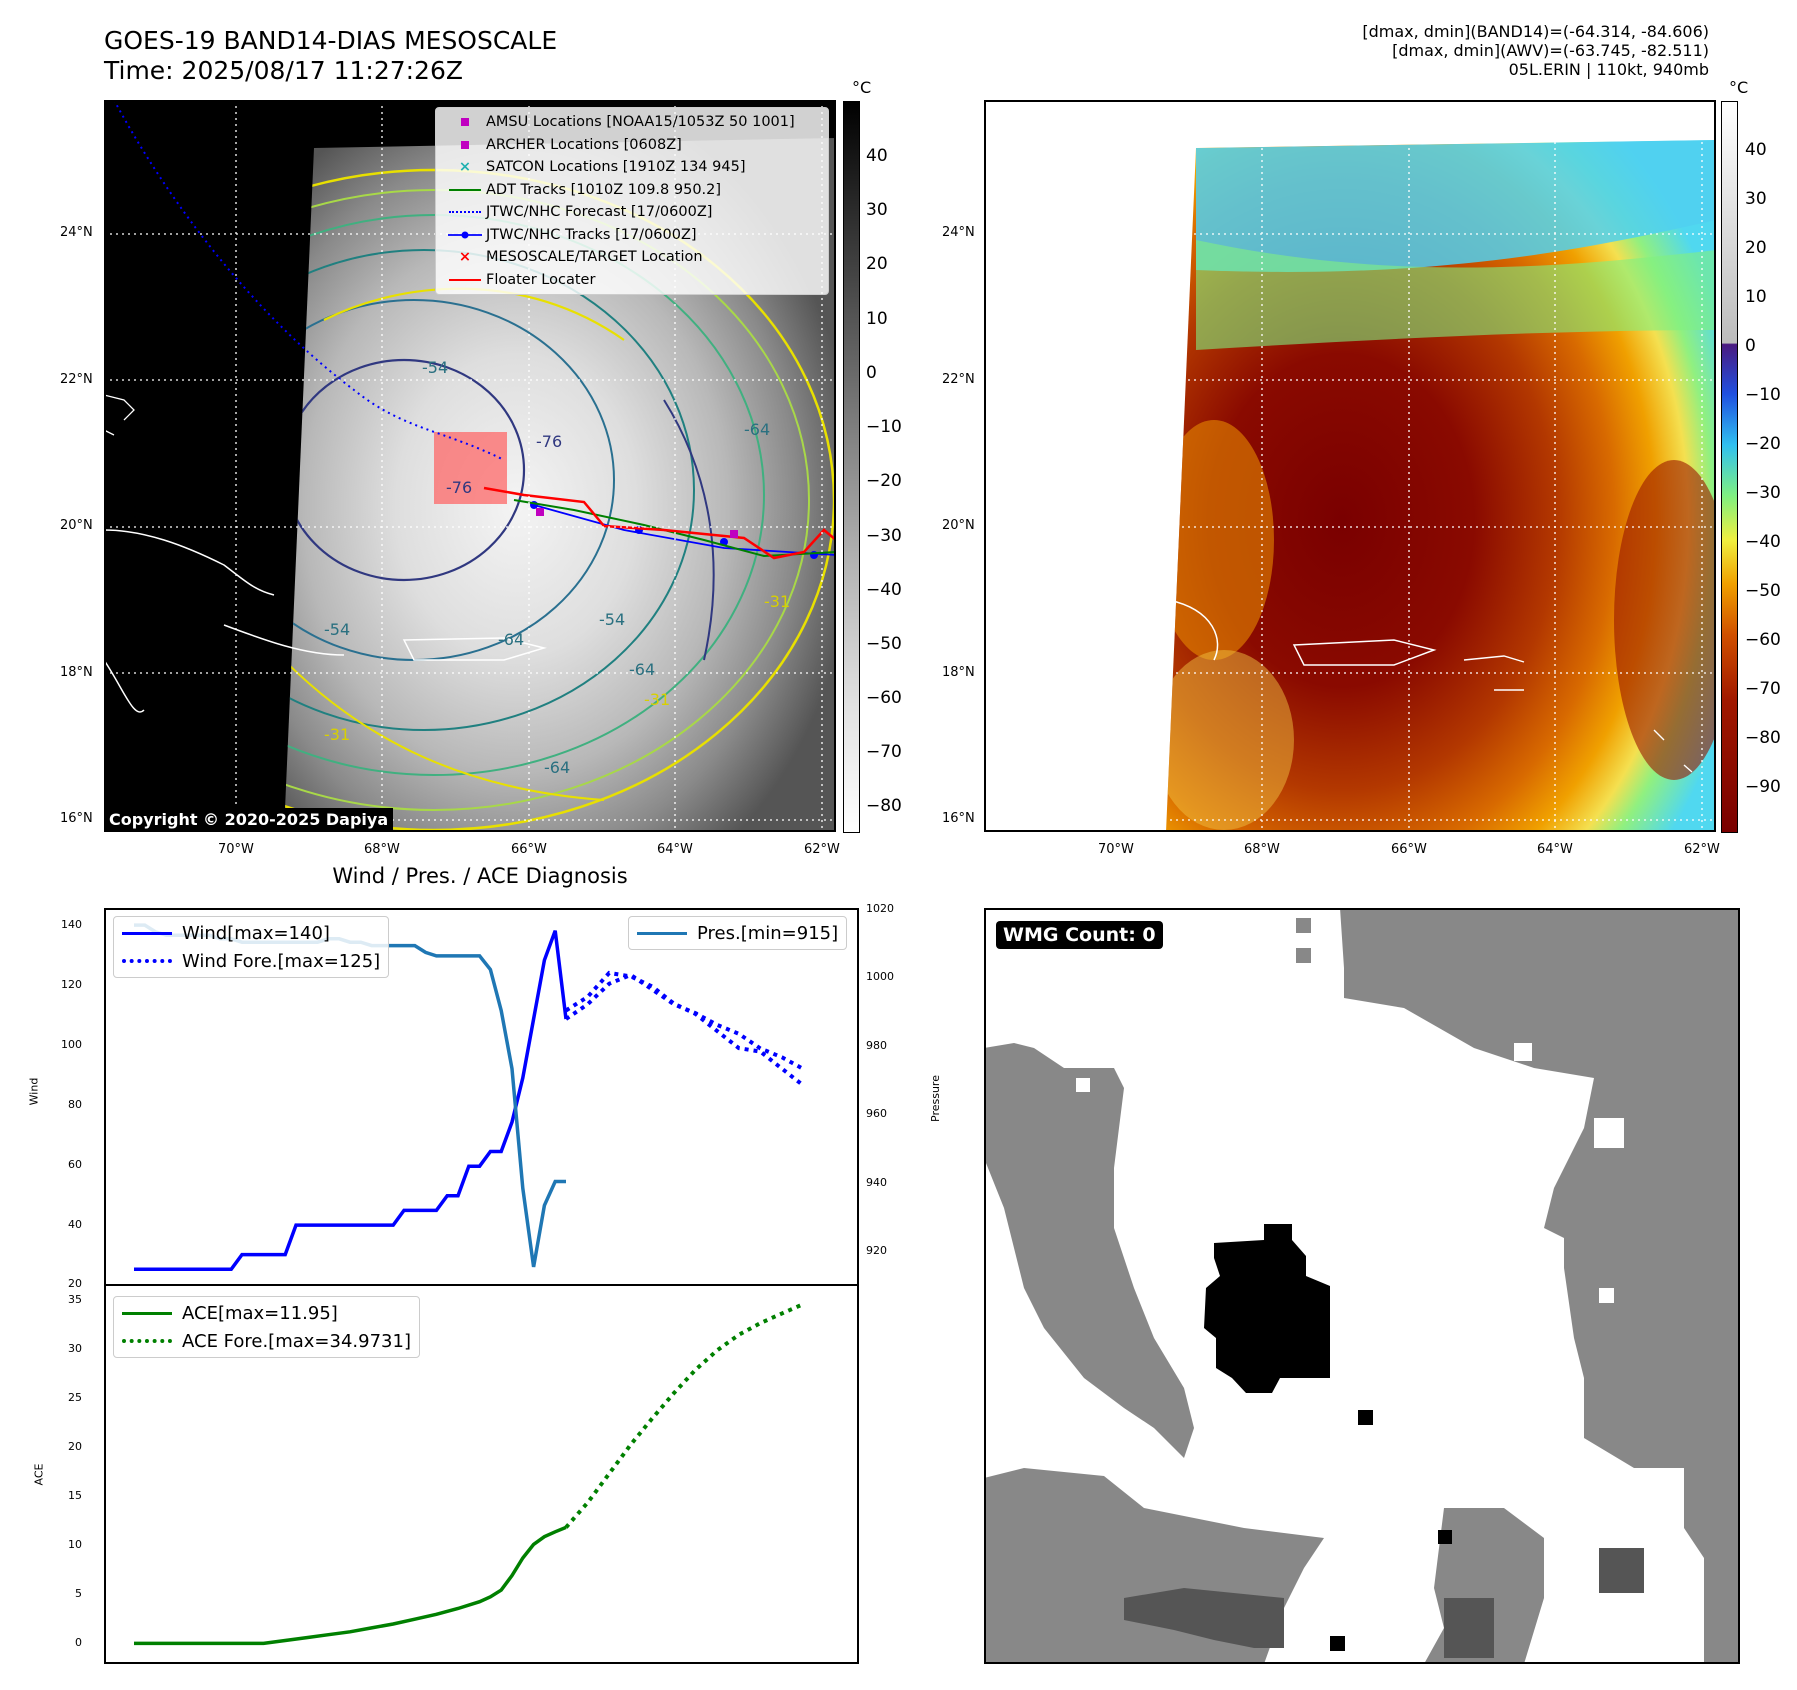  What do you see at coordinates (1535, 31) in the screenshot?
I see `dmax-band14: [dmax, dmin](BAND14)=(-64.314, -84.606)` at bounding box center [1535, 31].